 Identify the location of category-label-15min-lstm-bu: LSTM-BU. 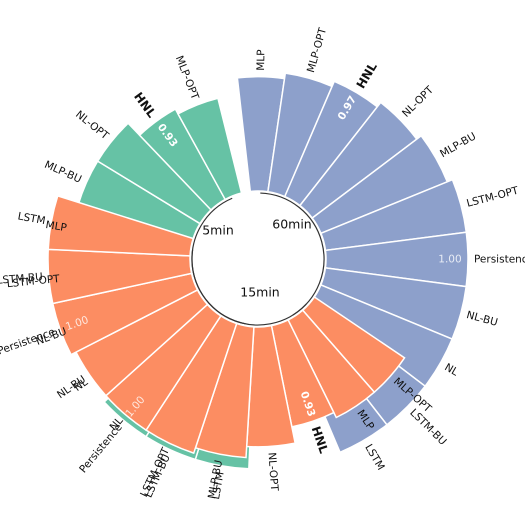
(21, 279).